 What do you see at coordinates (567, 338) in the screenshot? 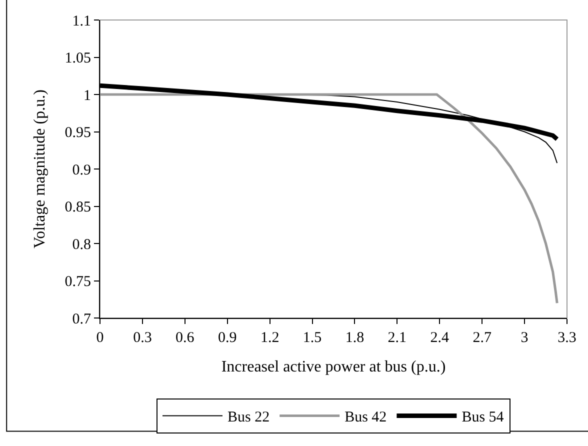
I see `x-tick-label: 3.3` at bounding box center [567, 338].